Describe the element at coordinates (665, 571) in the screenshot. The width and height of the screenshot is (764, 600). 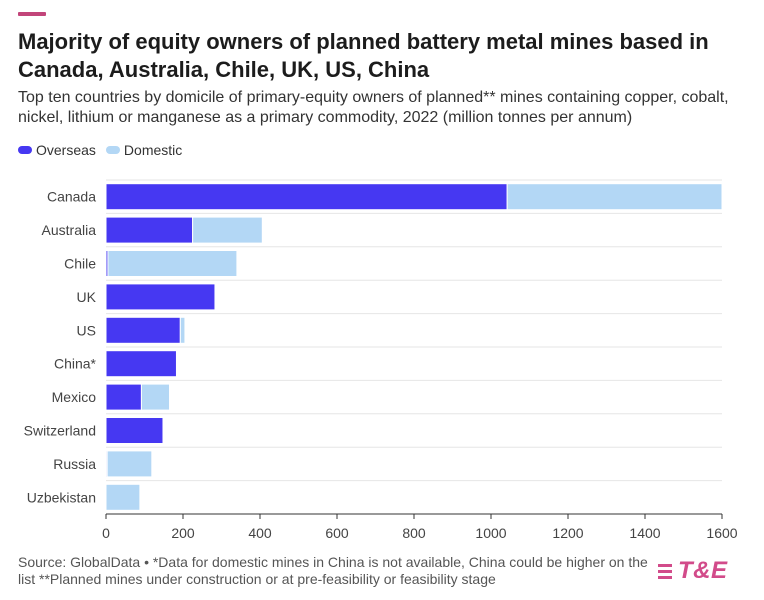
I see `logo-stripes-icon` at that location.